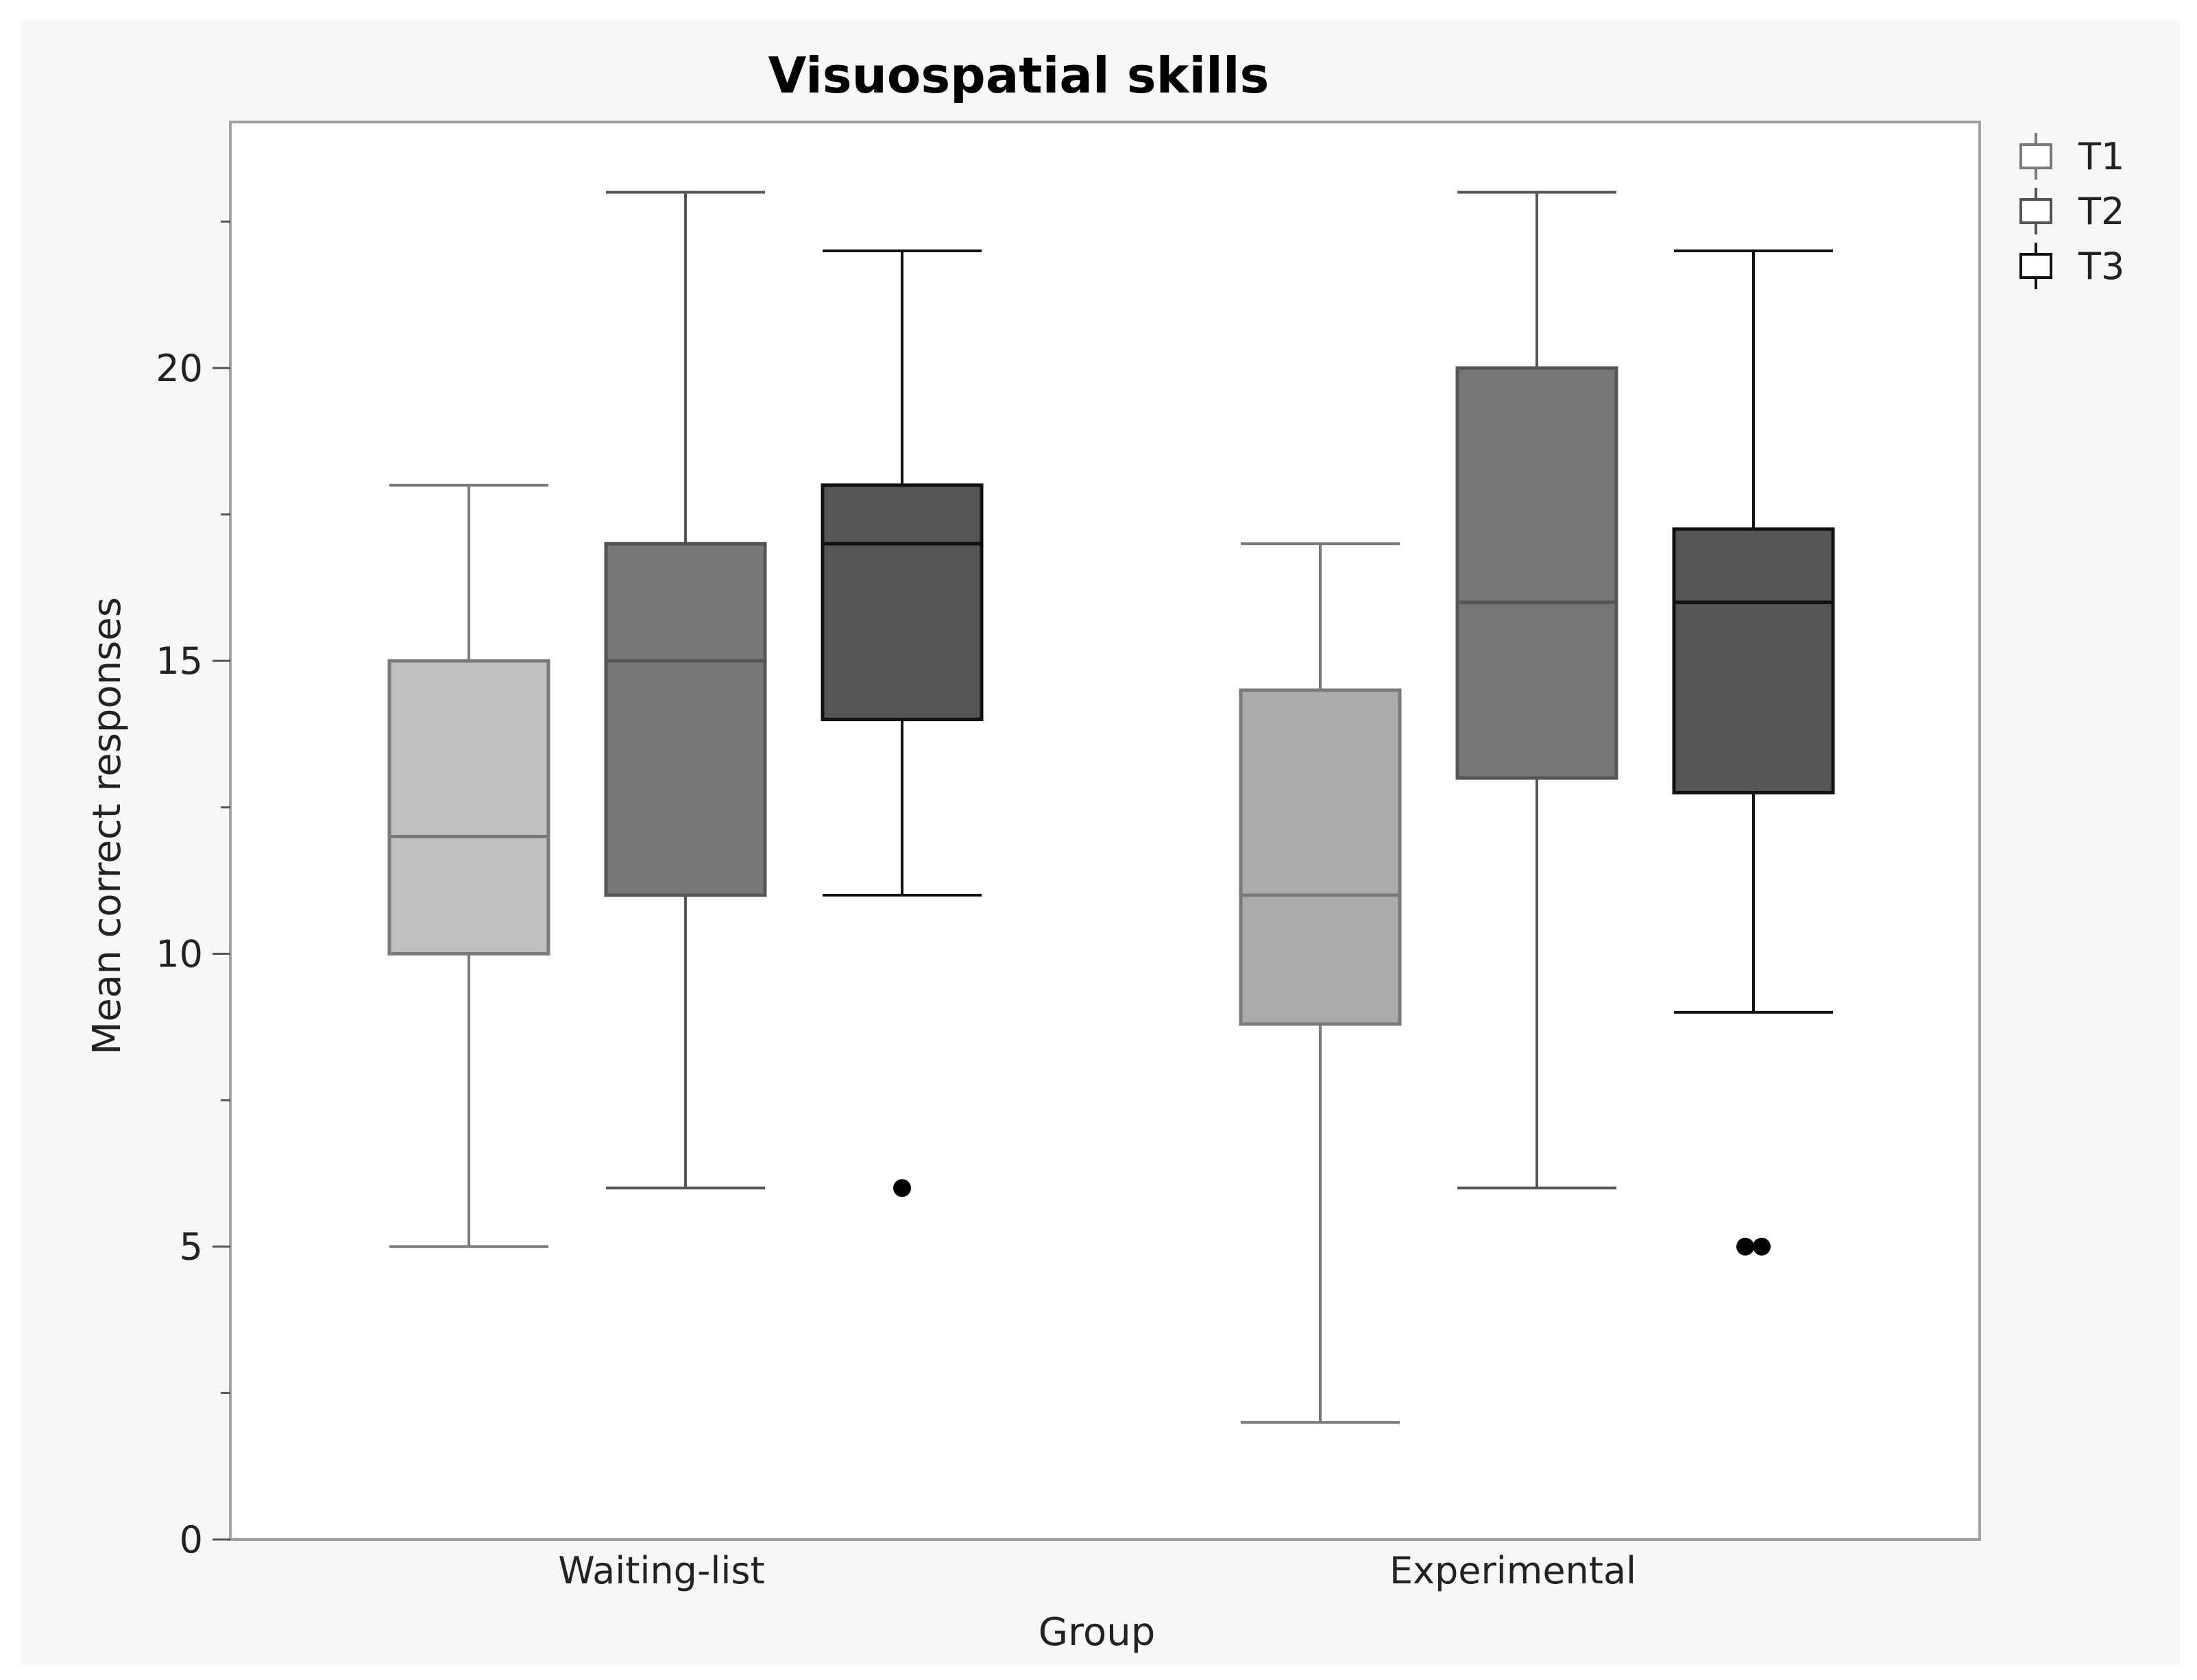 The height and width of the screenshot is (1680, 2197). What do you see at coordinates (661, 1570) in the screenshot?
I see `x-tick-label: Waiting-list` at bounding box center [661, 1570].